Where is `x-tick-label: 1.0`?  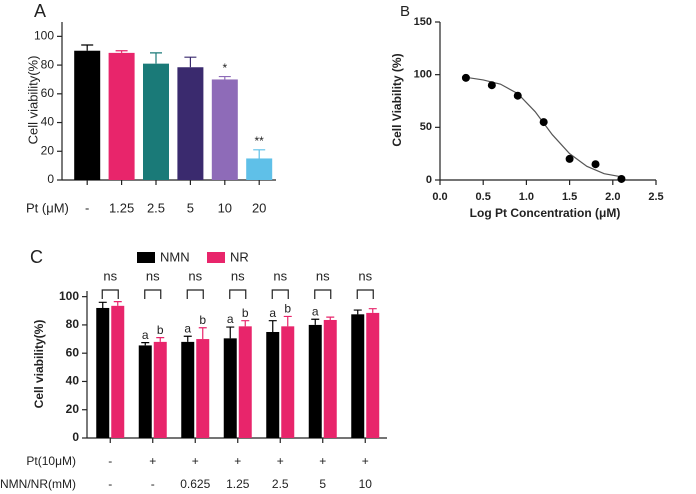
x-tick-label: 1.0 is located at coordinates (526, 197).